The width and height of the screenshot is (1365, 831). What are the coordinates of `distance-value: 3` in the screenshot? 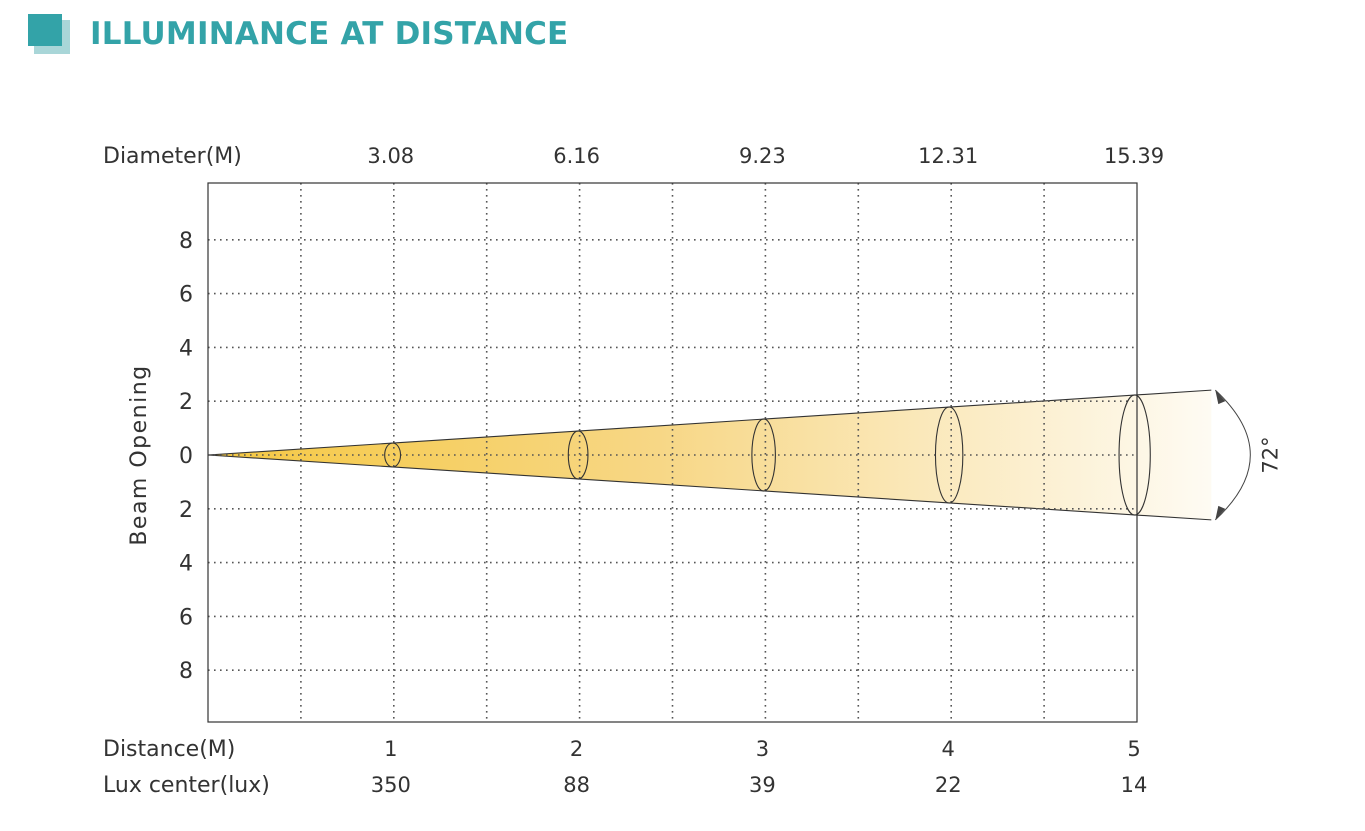 It's located at (762, 749).